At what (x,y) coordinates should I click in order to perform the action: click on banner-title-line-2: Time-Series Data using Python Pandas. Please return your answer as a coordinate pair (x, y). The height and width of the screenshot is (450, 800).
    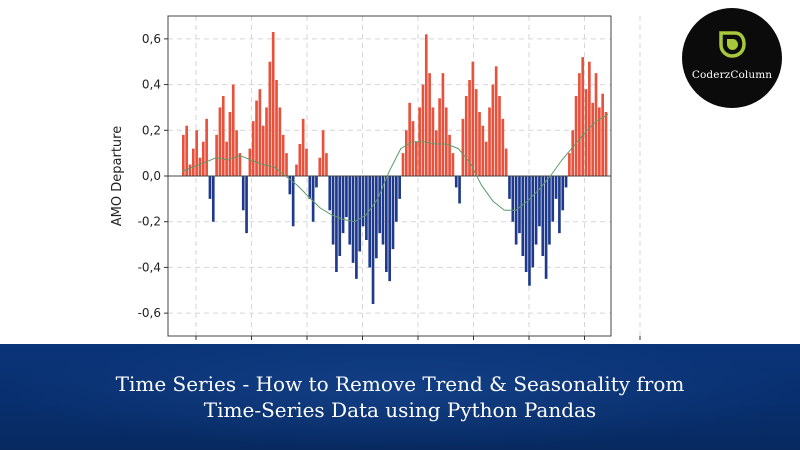
    Looking at the image, I should click on (400, 410).